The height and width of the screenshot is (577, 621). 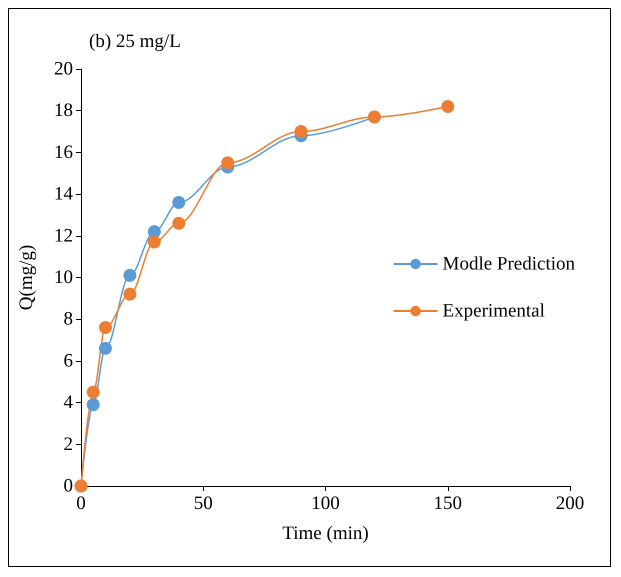 I want to click on chart-title: (b) 25 mg/L, so click(x=135, y=41).